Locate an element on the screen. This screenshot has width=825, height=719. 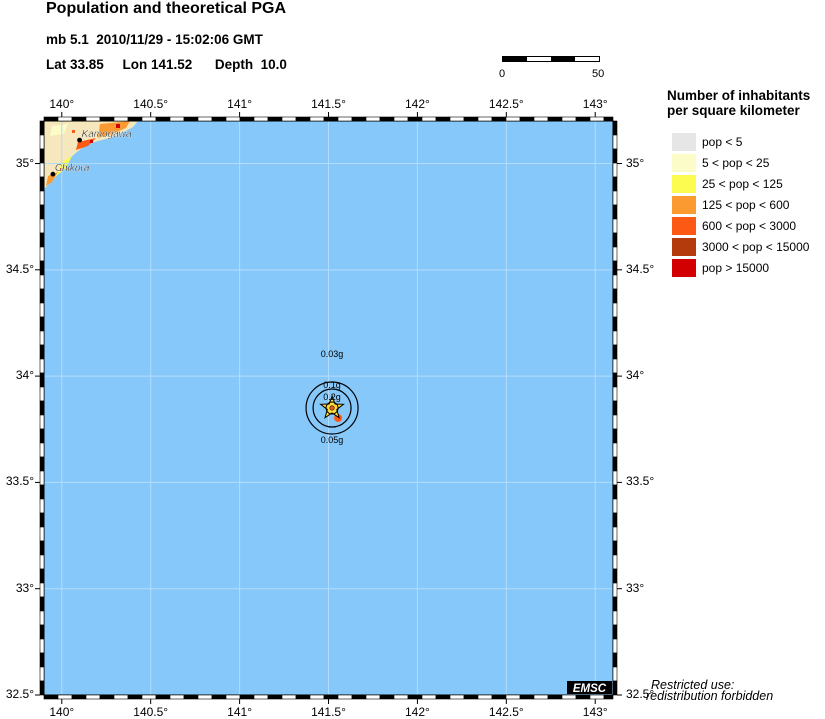
emsc-badge is located at coordinates (589, 687).